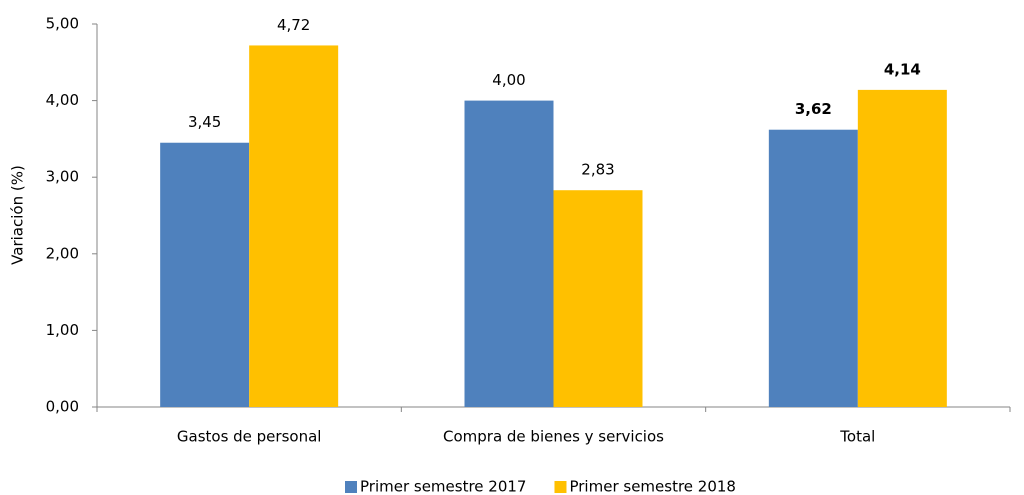 The image size is (1024, 495). Describe the element at coordinates (62, 24) in the screenshot. I see `y-tick-label: 5,00` at that location.